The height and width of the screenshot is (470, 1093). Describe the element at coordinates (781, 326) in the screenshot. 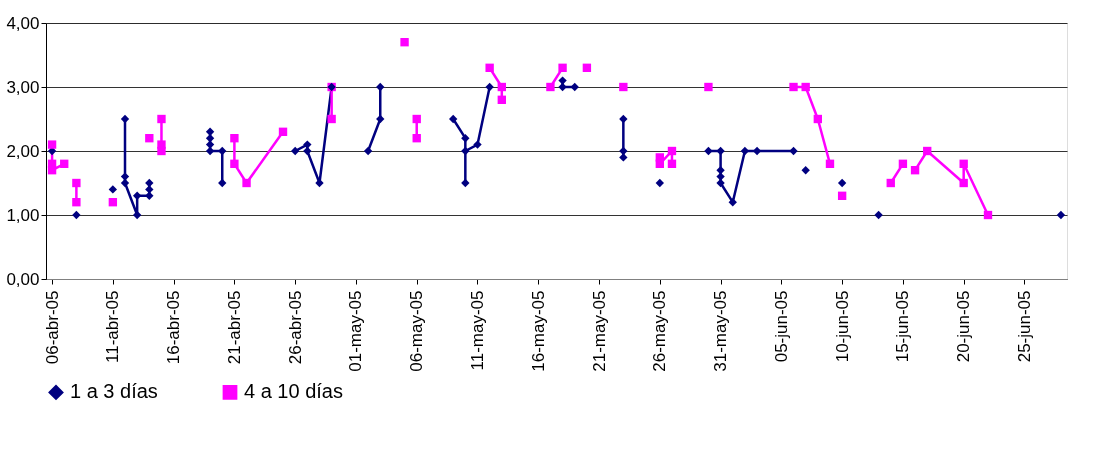

I see `x-tick-label: 05-jun-05` at that location.